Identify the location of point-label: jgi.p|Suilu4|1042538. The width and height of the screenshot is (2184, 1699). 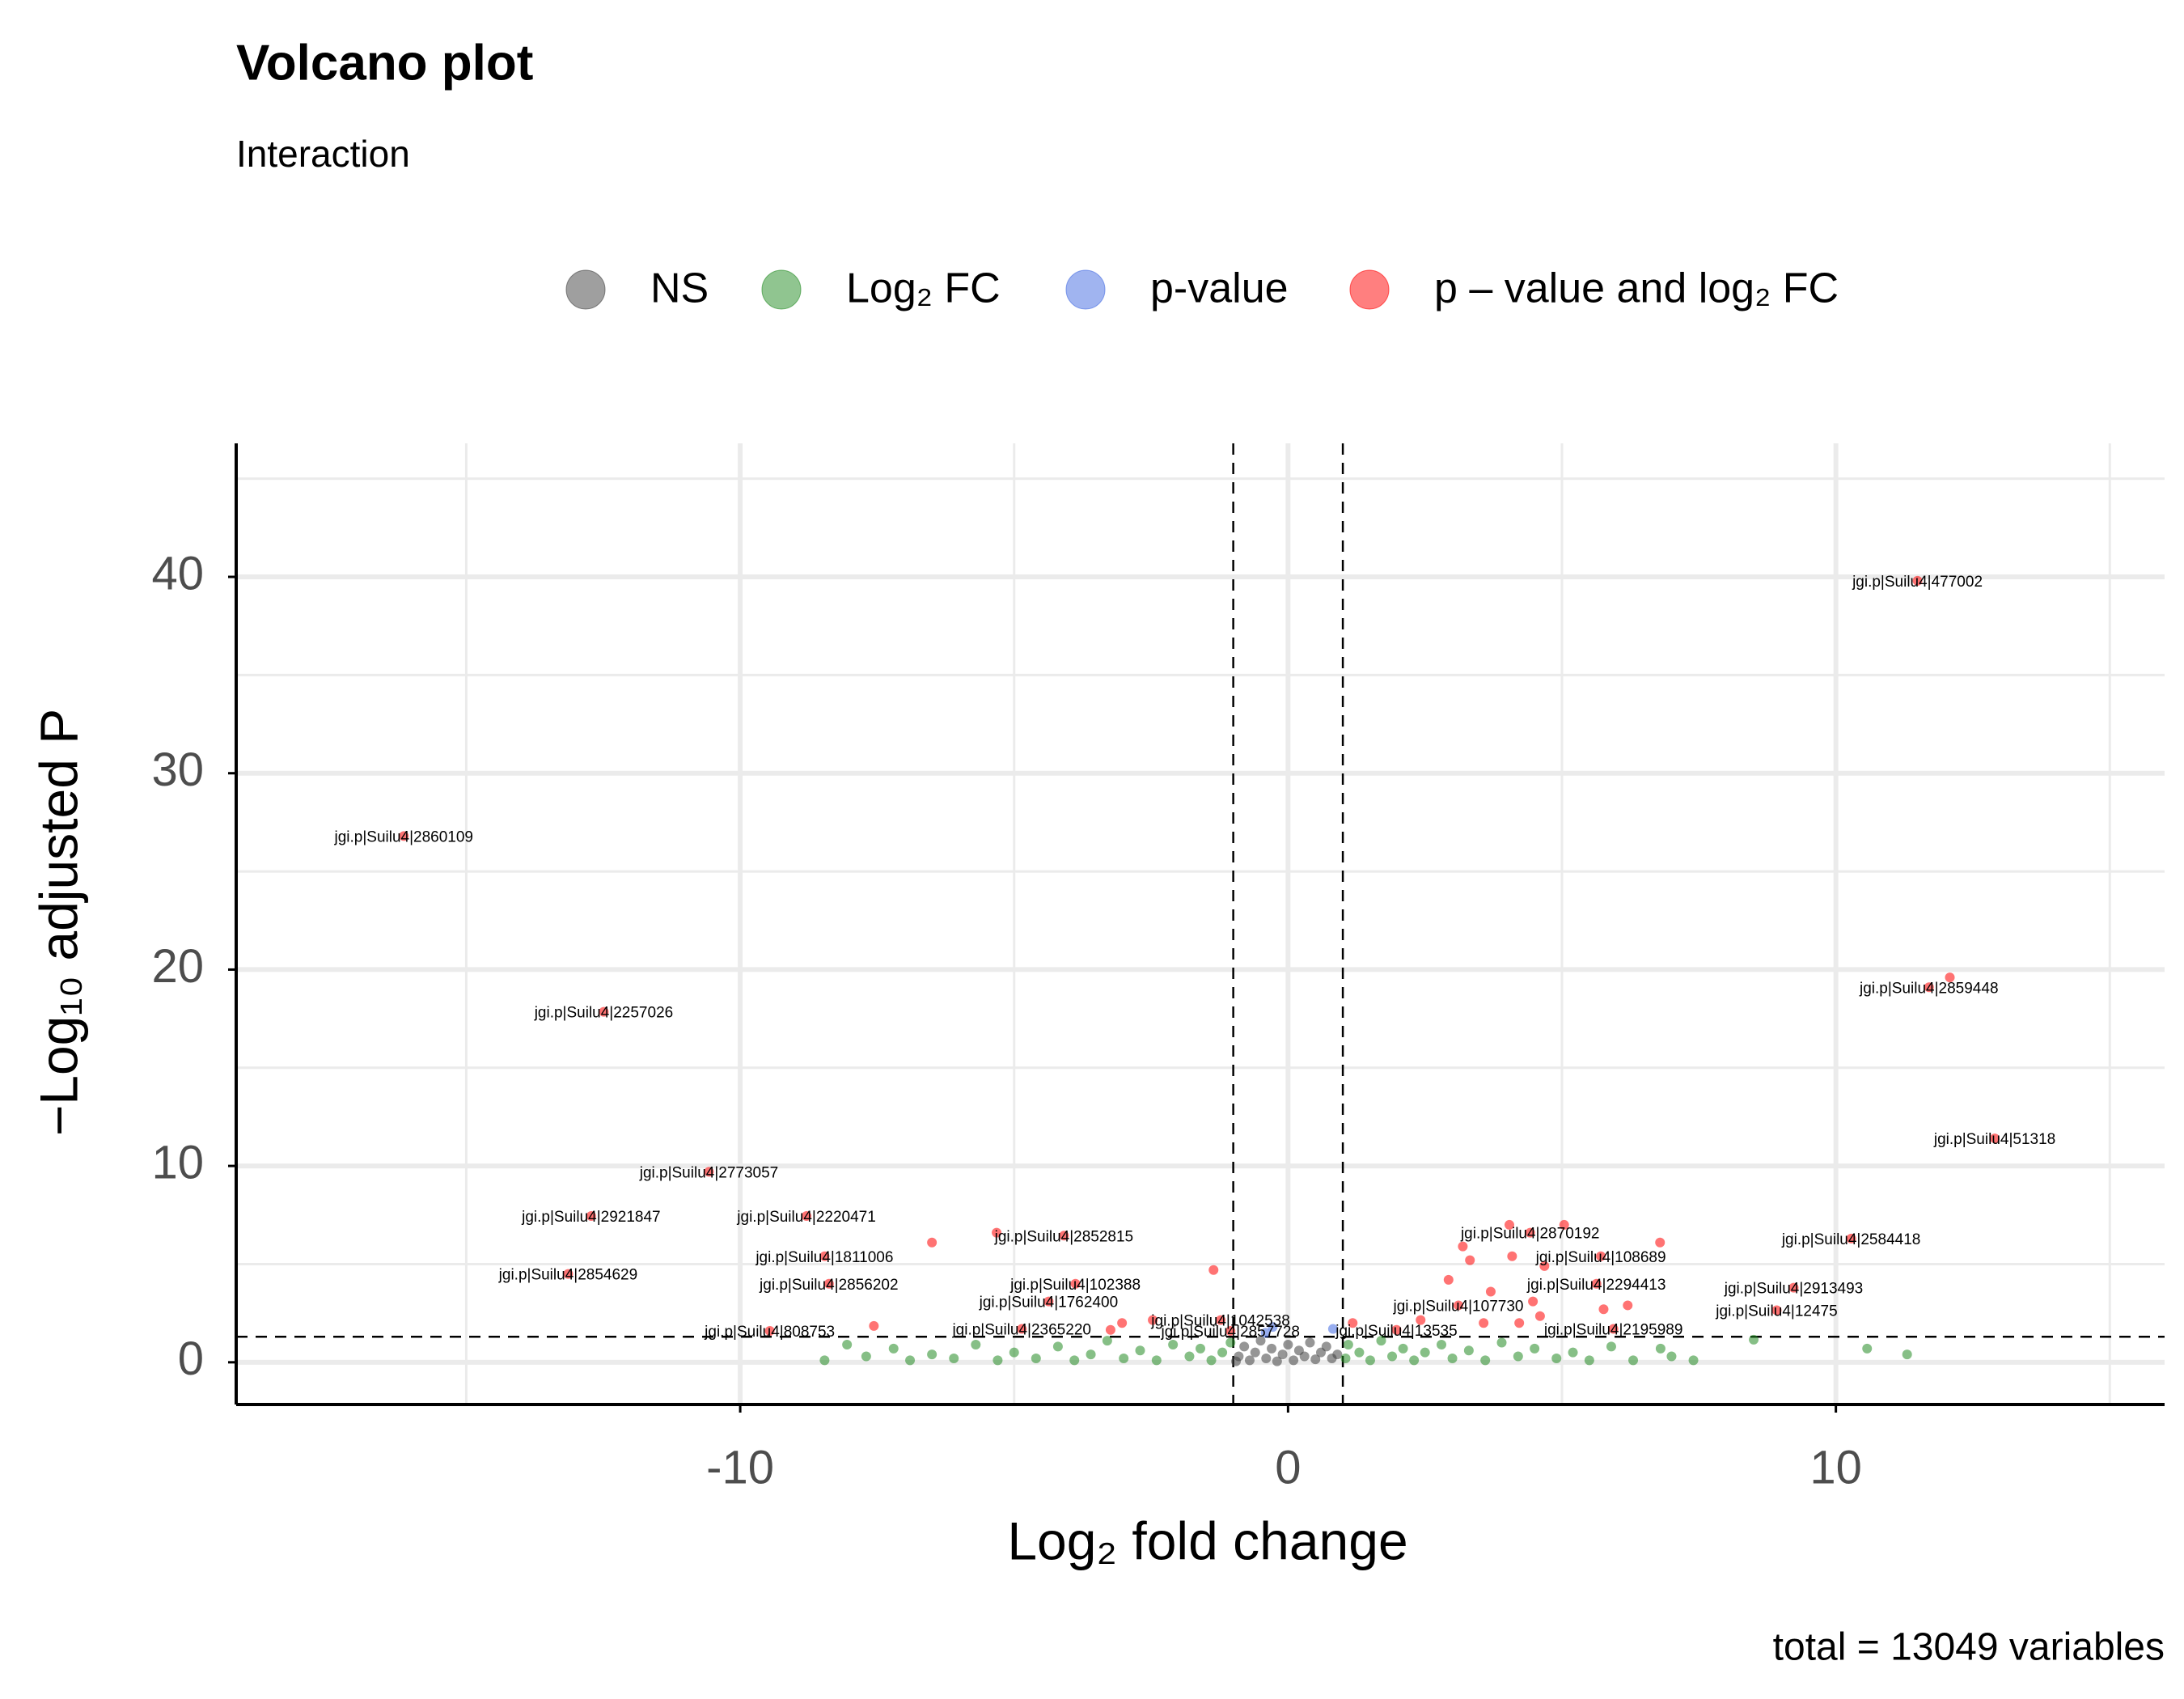
(1220, 1321).